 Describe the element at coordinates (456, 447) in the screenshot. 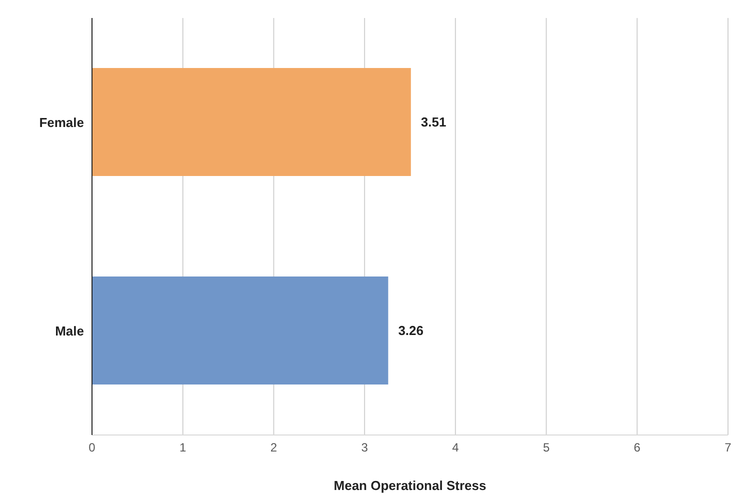

I see `x-tick-label: 4` at that location.